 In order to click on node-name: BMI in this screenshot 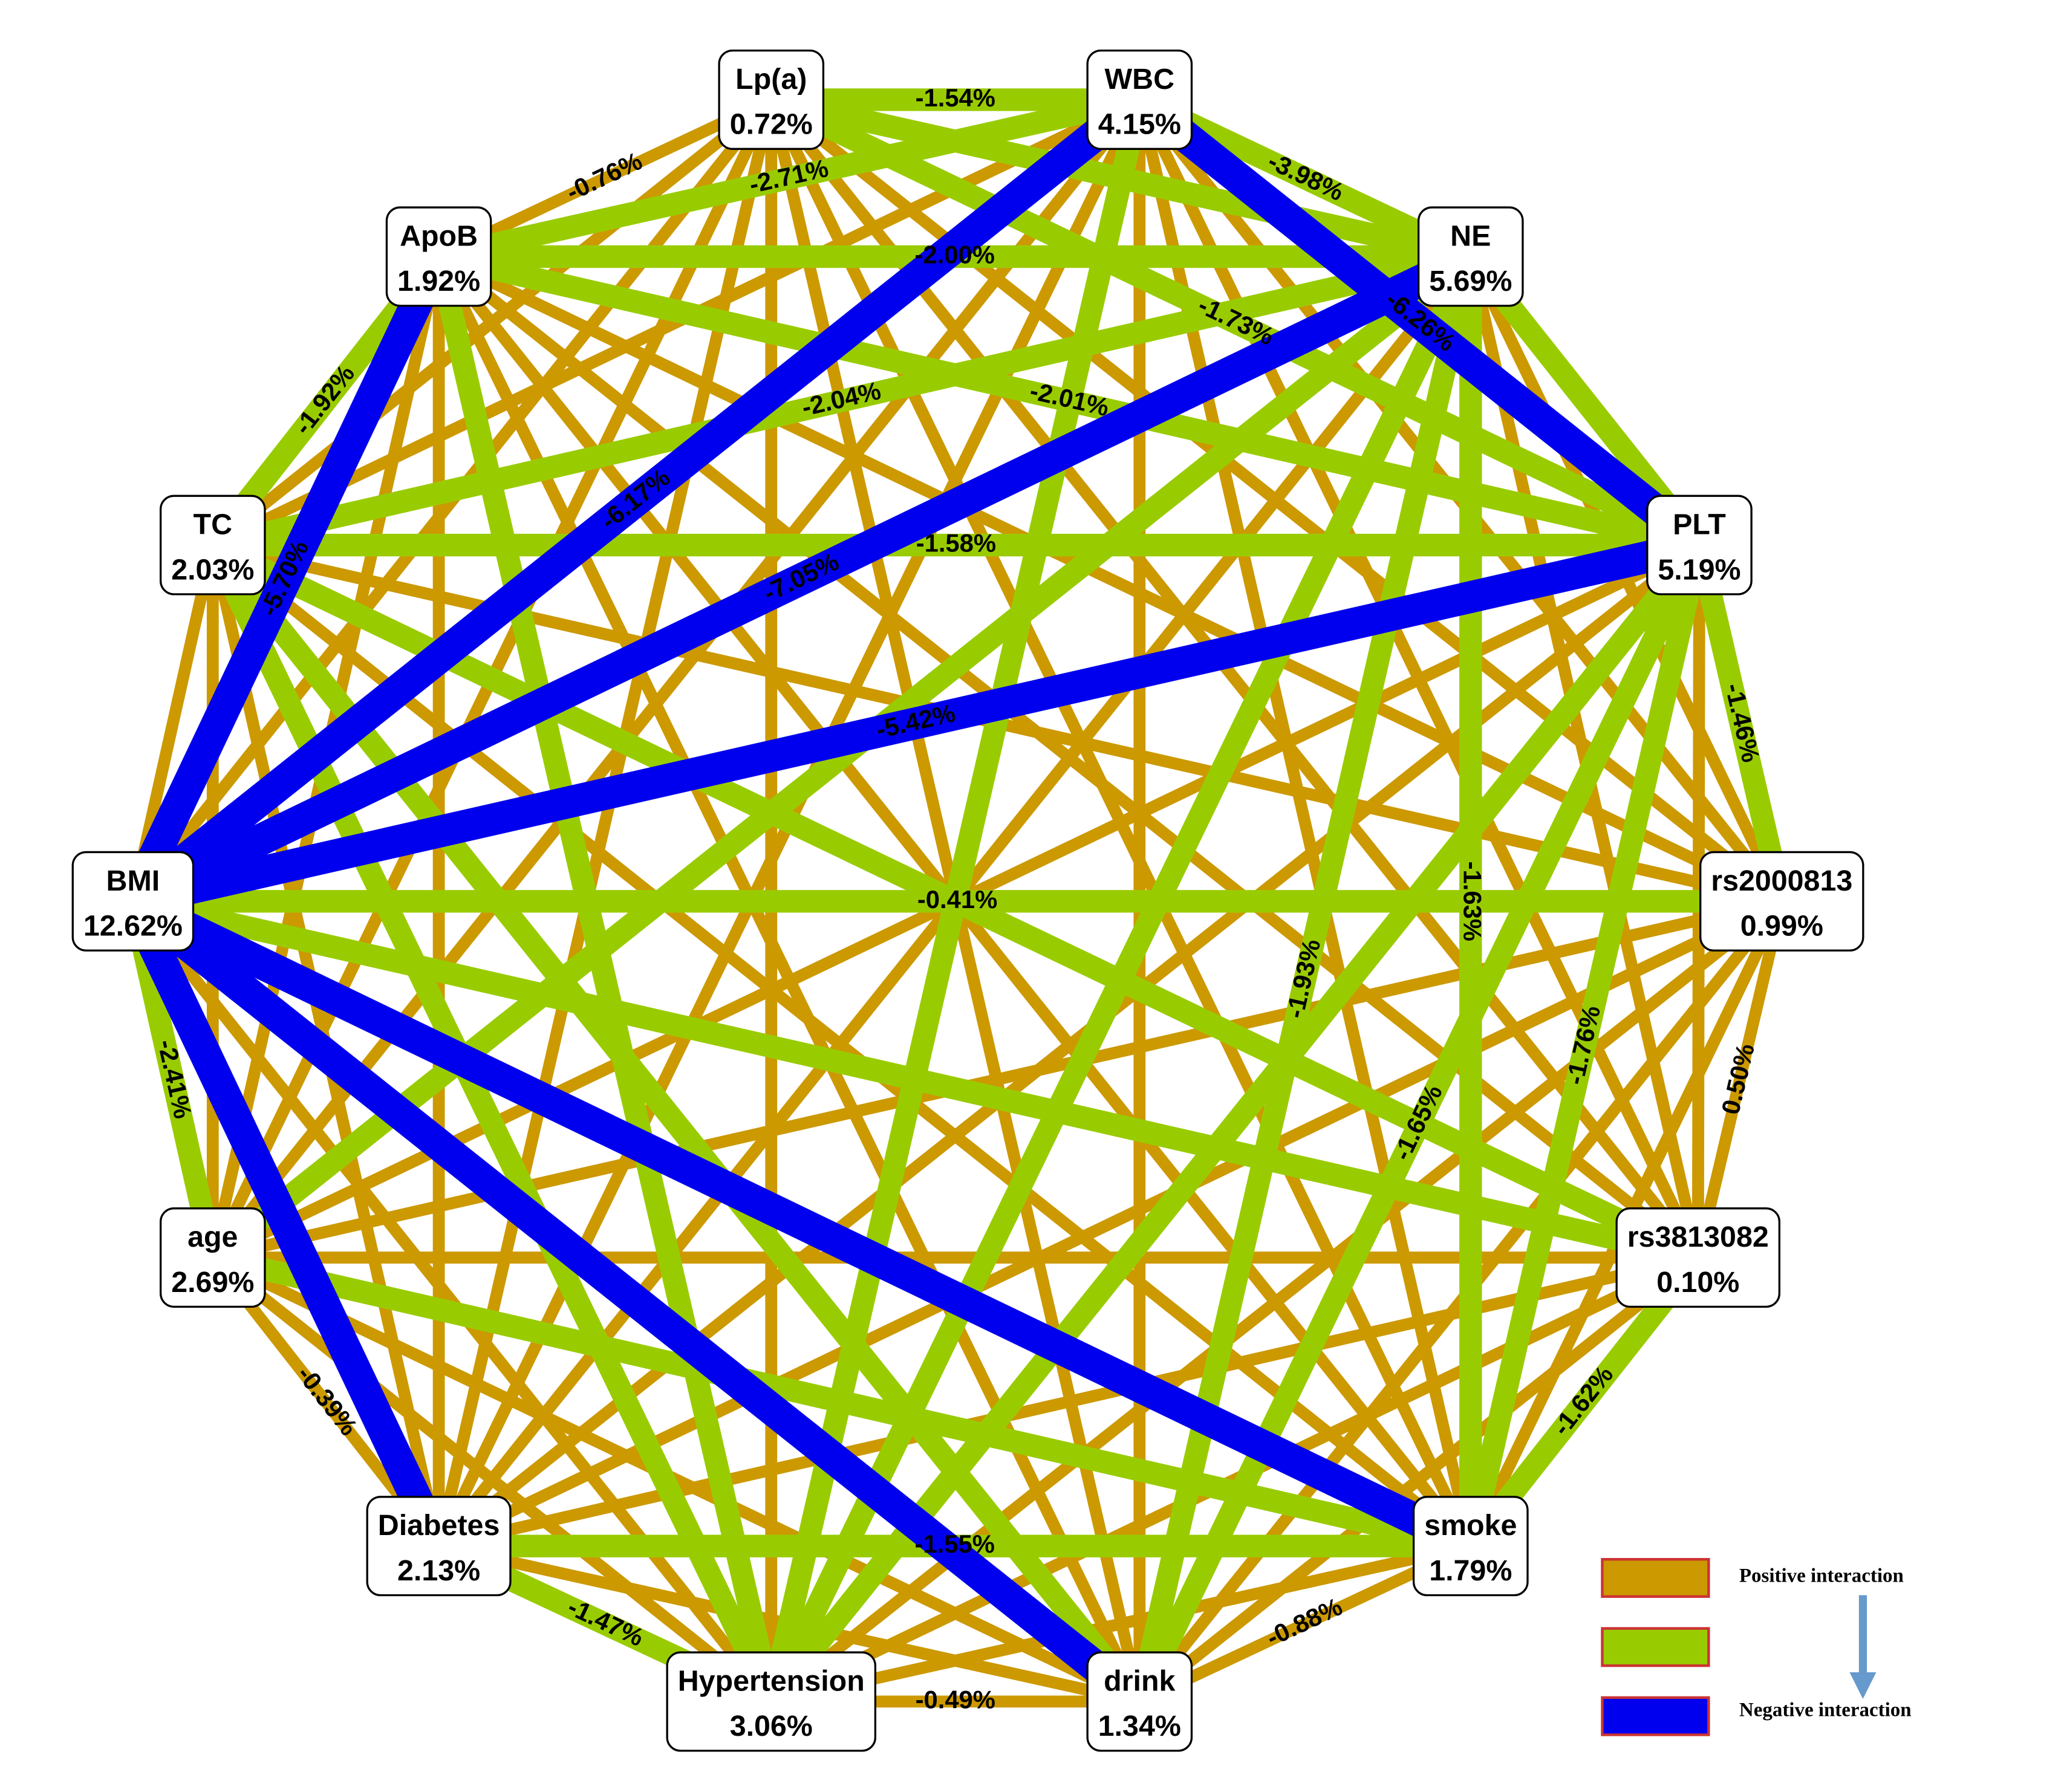, I will do `click(133, 881)`.